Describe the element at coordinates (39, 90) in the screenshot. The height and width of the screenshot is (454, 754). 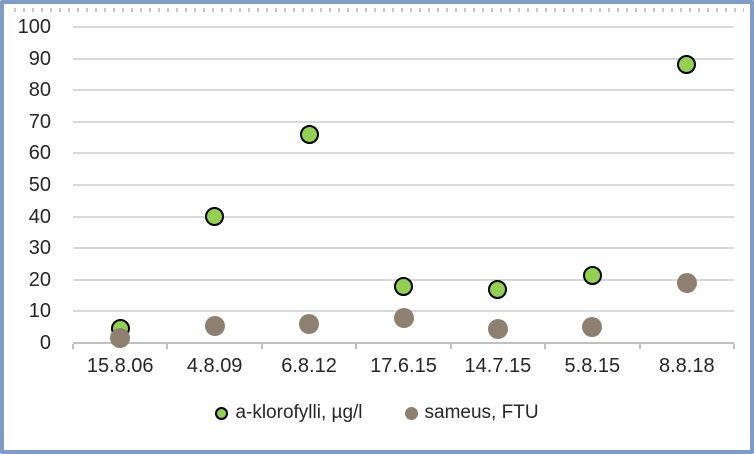
I see `y-tick-label-80: 80` at that location.